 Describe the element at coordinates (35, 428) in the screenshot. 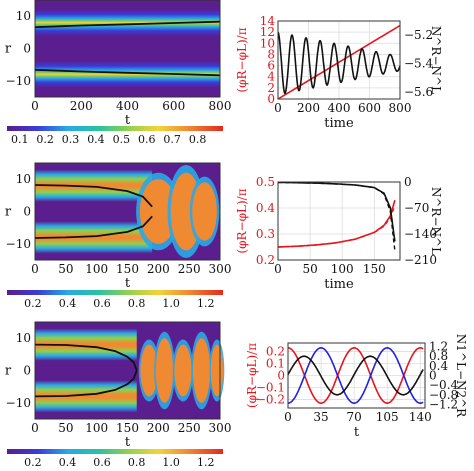

I see `heatmap_bottom-xtick-label: 0` at that location.